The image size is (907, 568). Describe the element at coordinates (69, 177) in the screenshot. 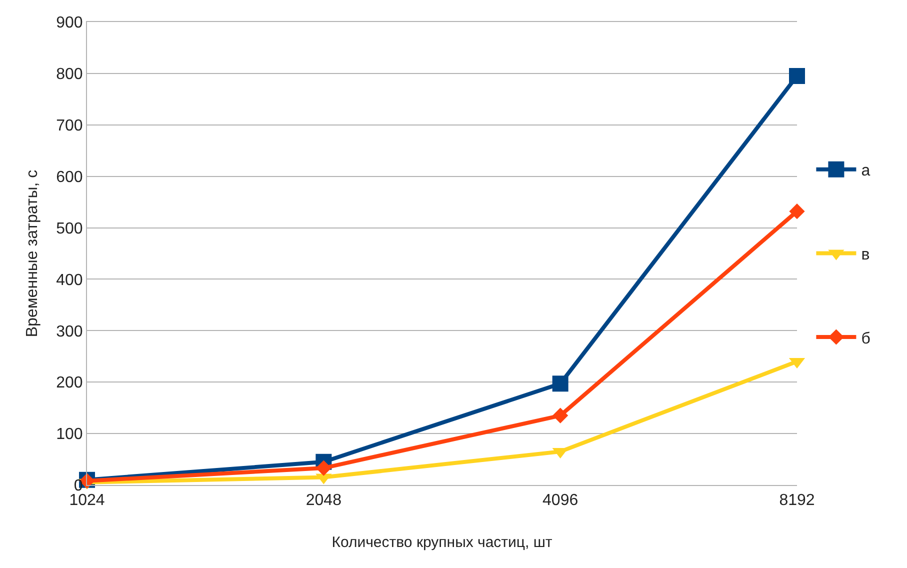

I see `y-tick-label: 600` at that location.